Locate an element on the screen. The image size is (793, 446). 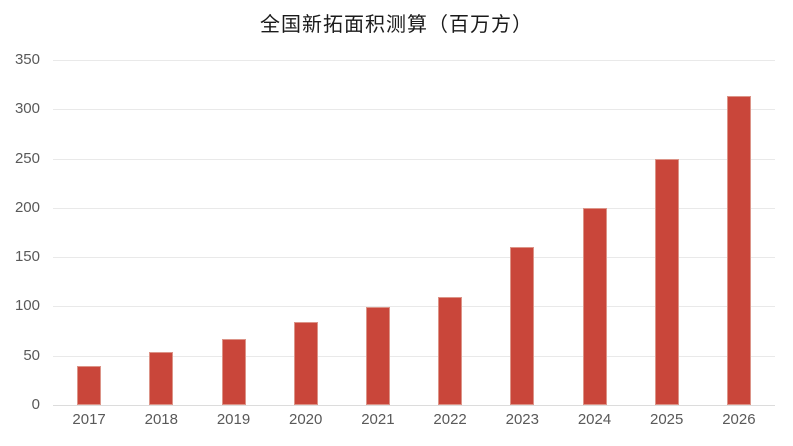
y-tick-label-200: 200 is located at coordinates (27, 207).